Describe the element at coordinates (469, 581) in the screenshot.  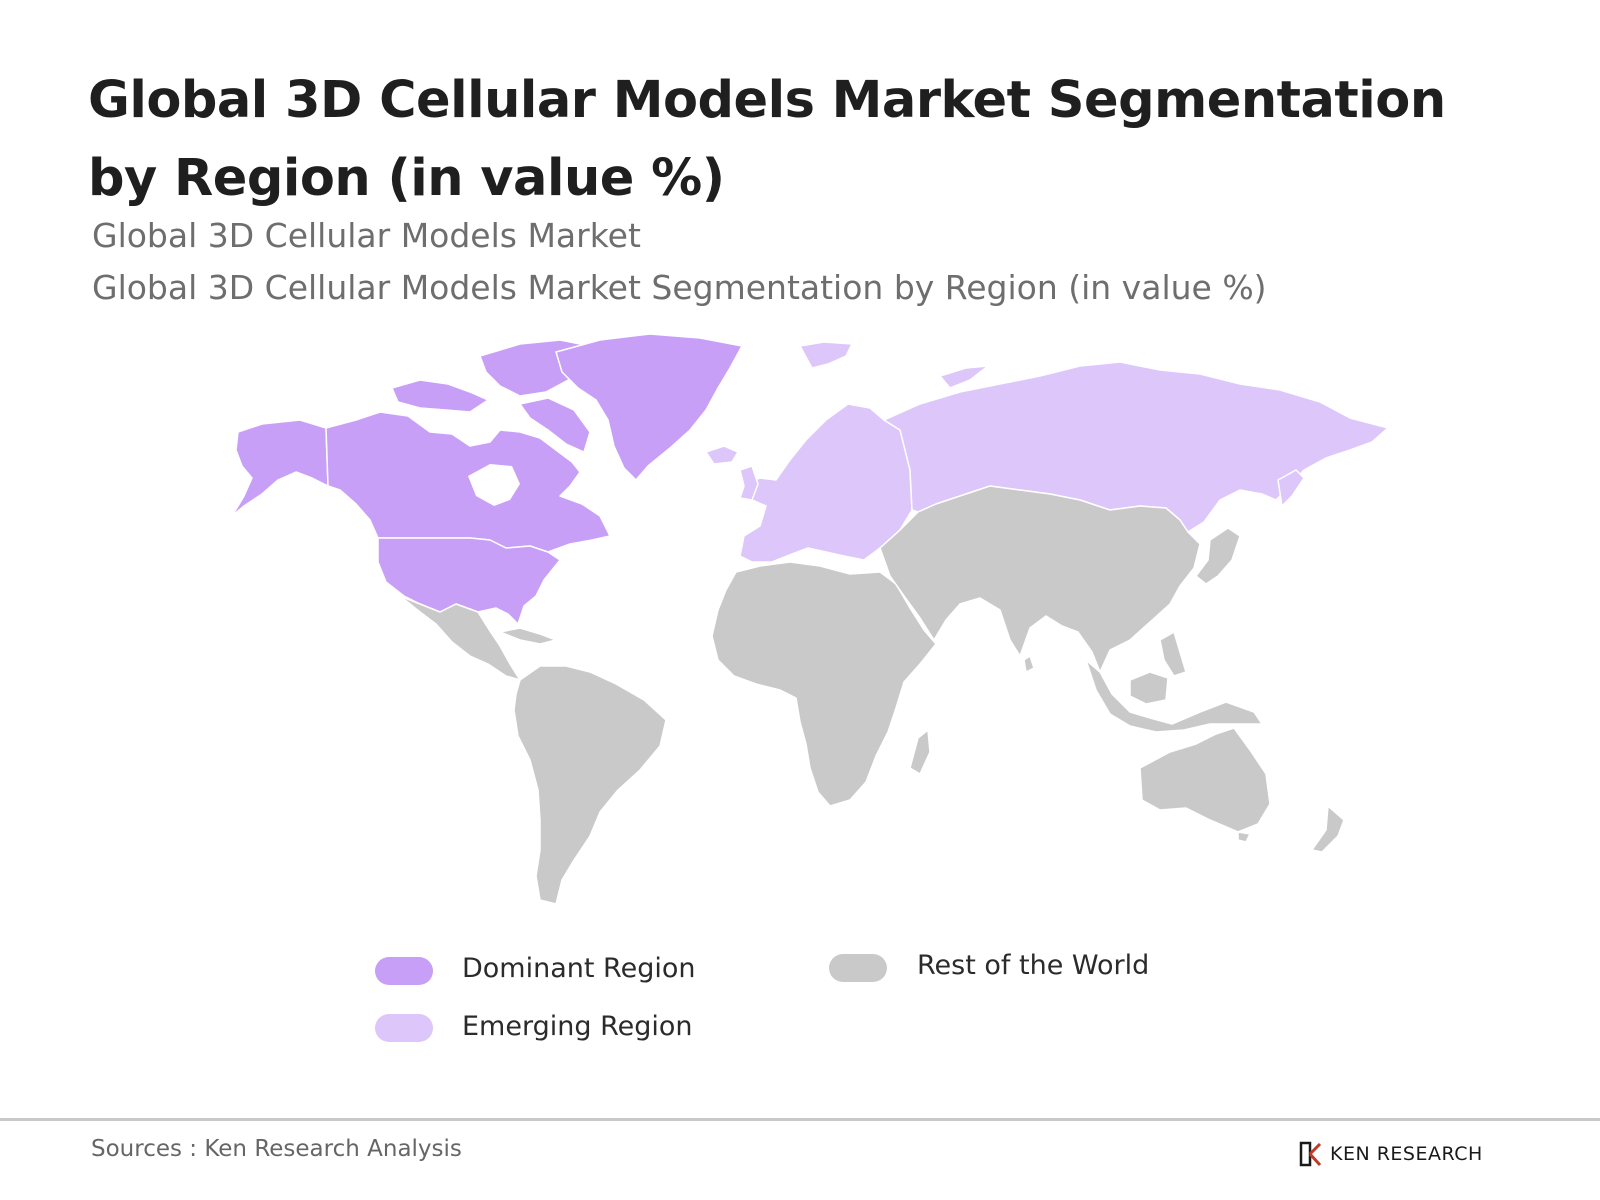
I see `map-region-usa` at that location.